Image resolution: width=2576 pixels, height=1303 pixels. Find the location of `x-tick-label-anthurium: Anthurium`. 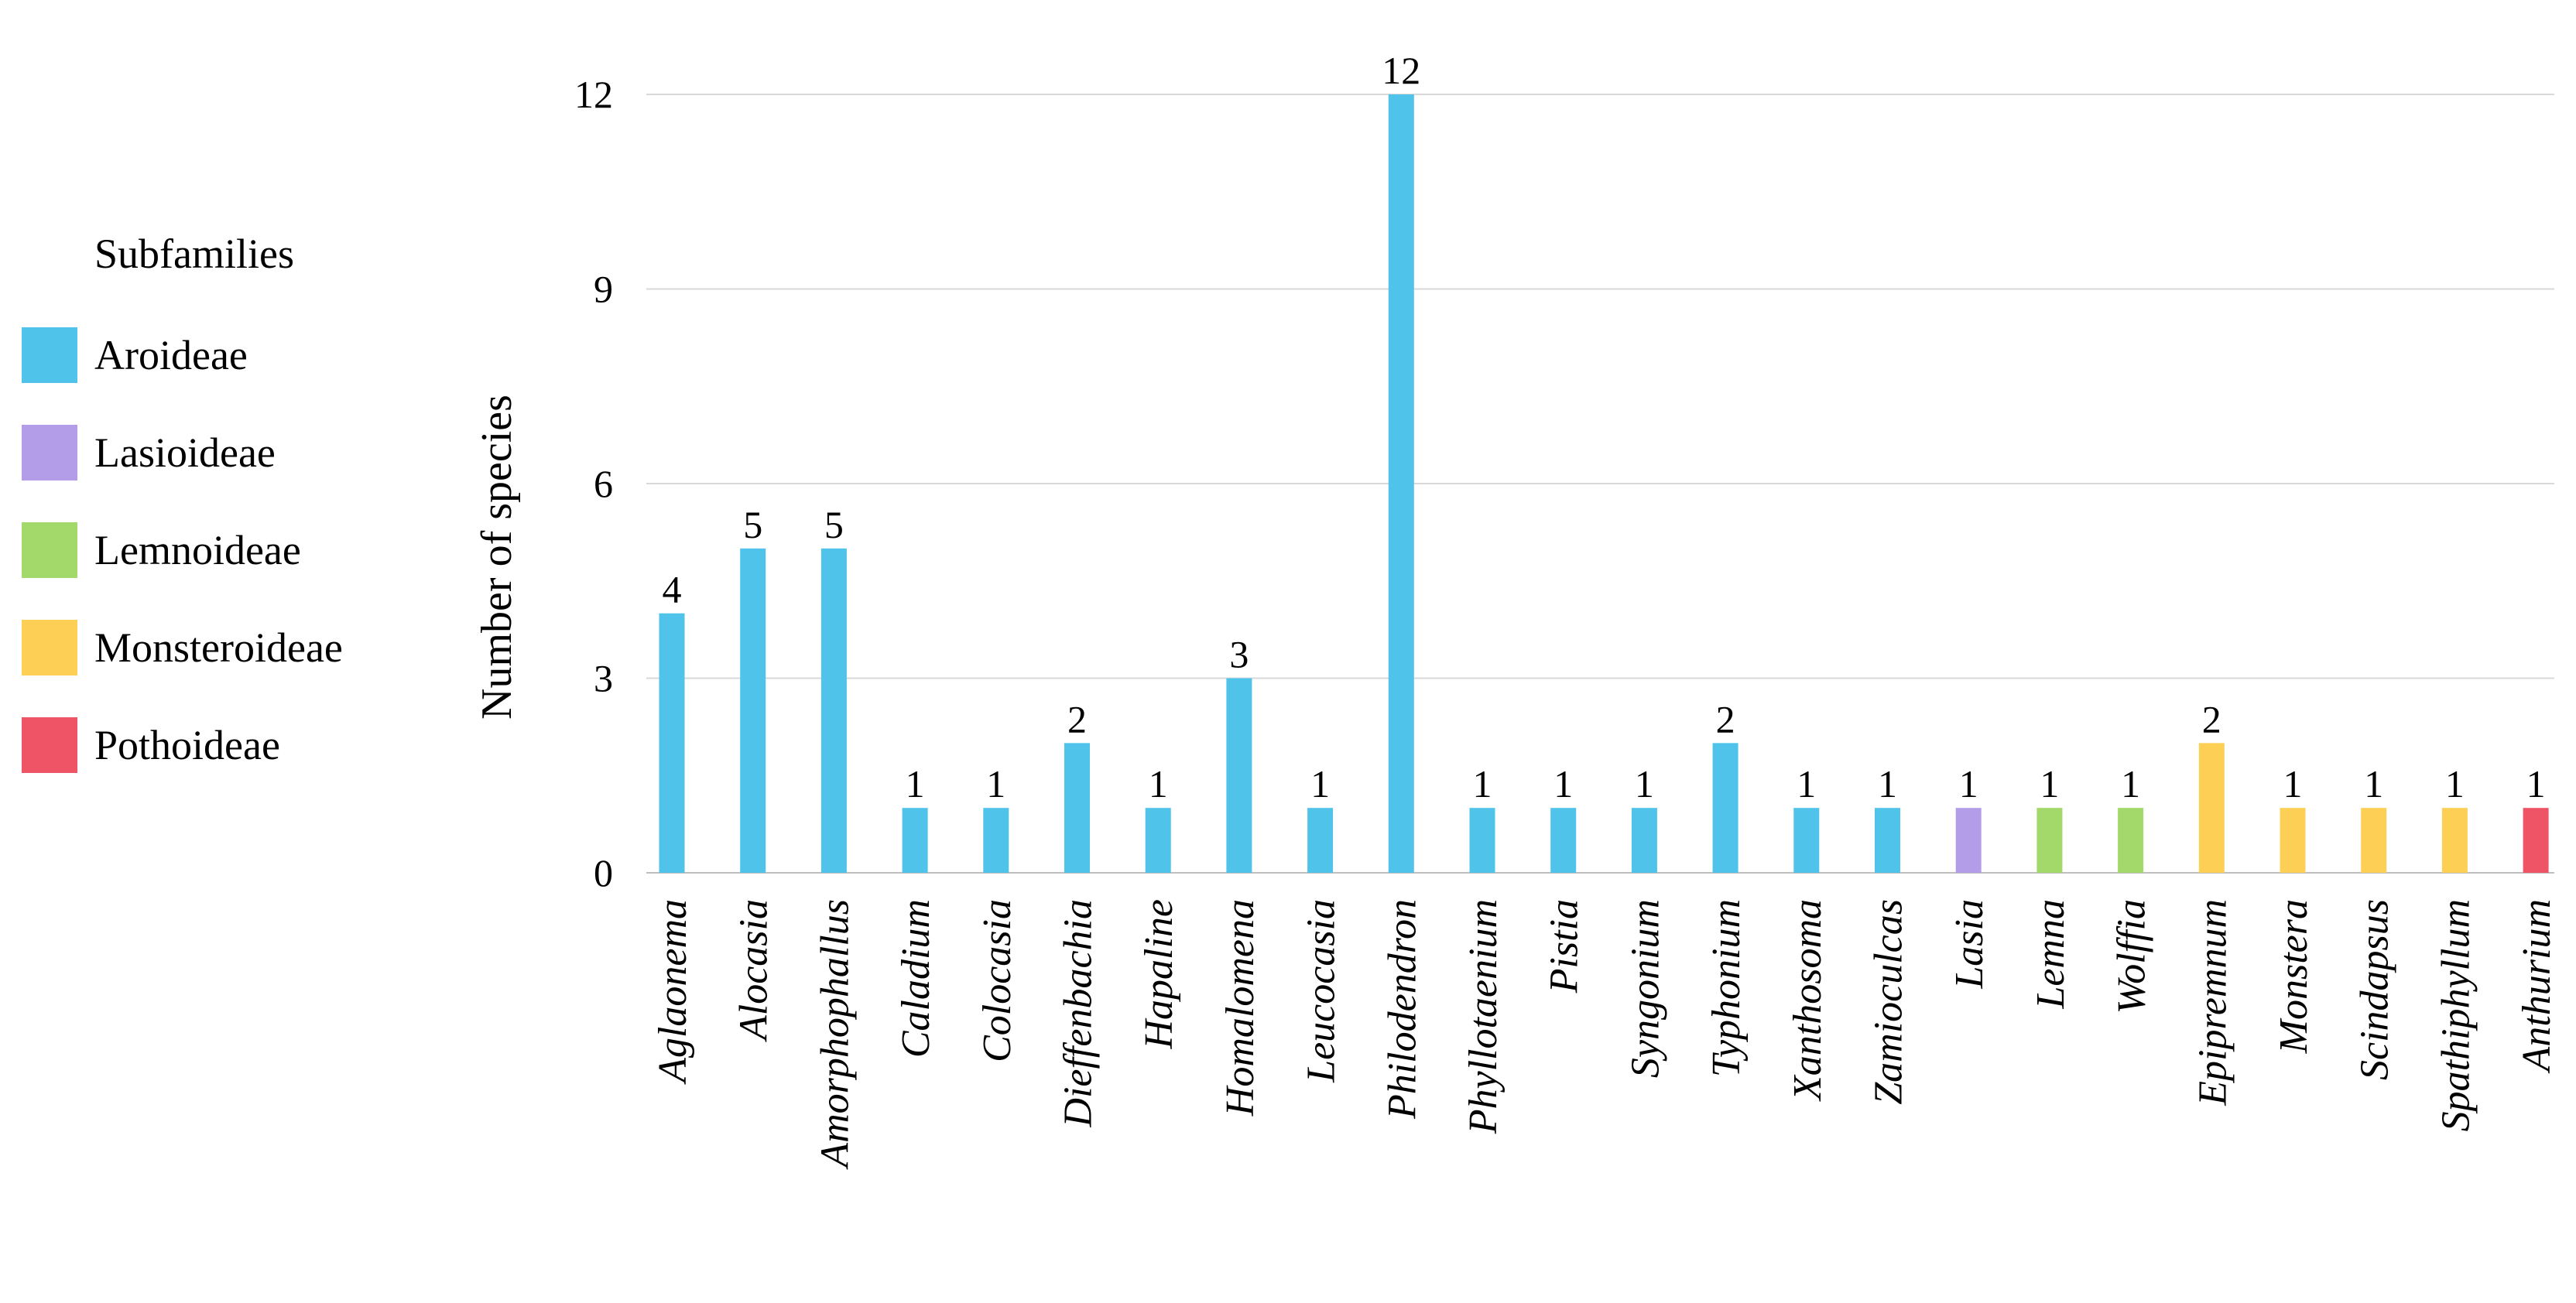

x-tick-label-anthurium: Anthurium is located at coordinates (2537, 986).